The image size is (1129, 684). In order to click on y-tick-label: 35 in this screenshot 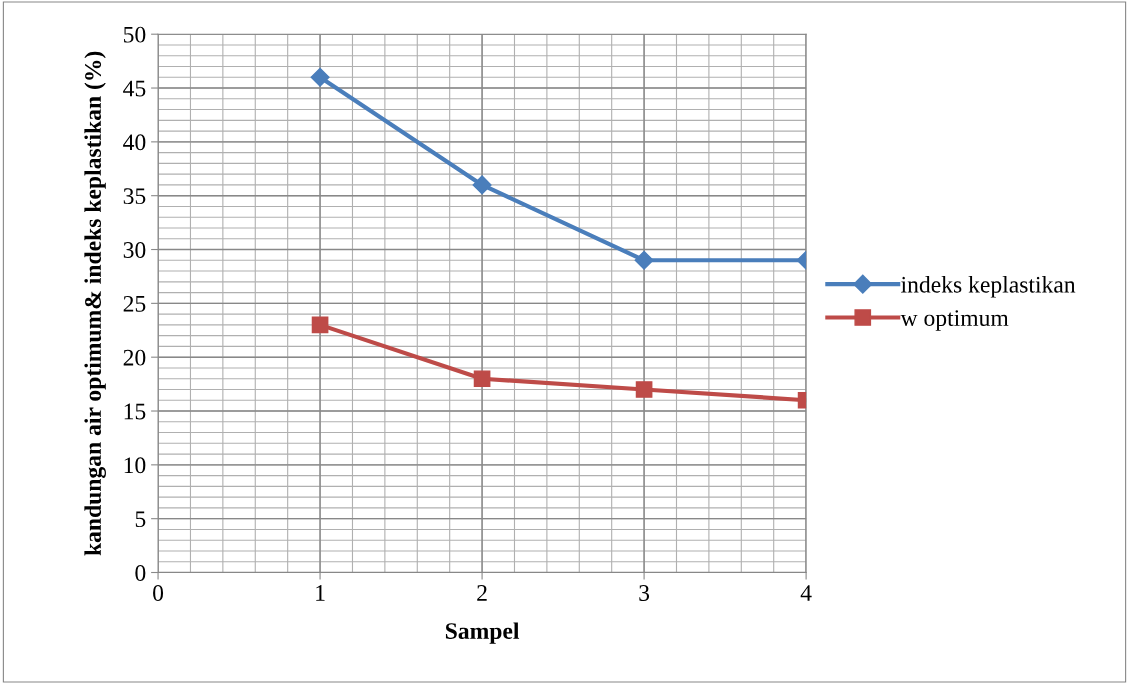, I will do `click(134, 196)`.